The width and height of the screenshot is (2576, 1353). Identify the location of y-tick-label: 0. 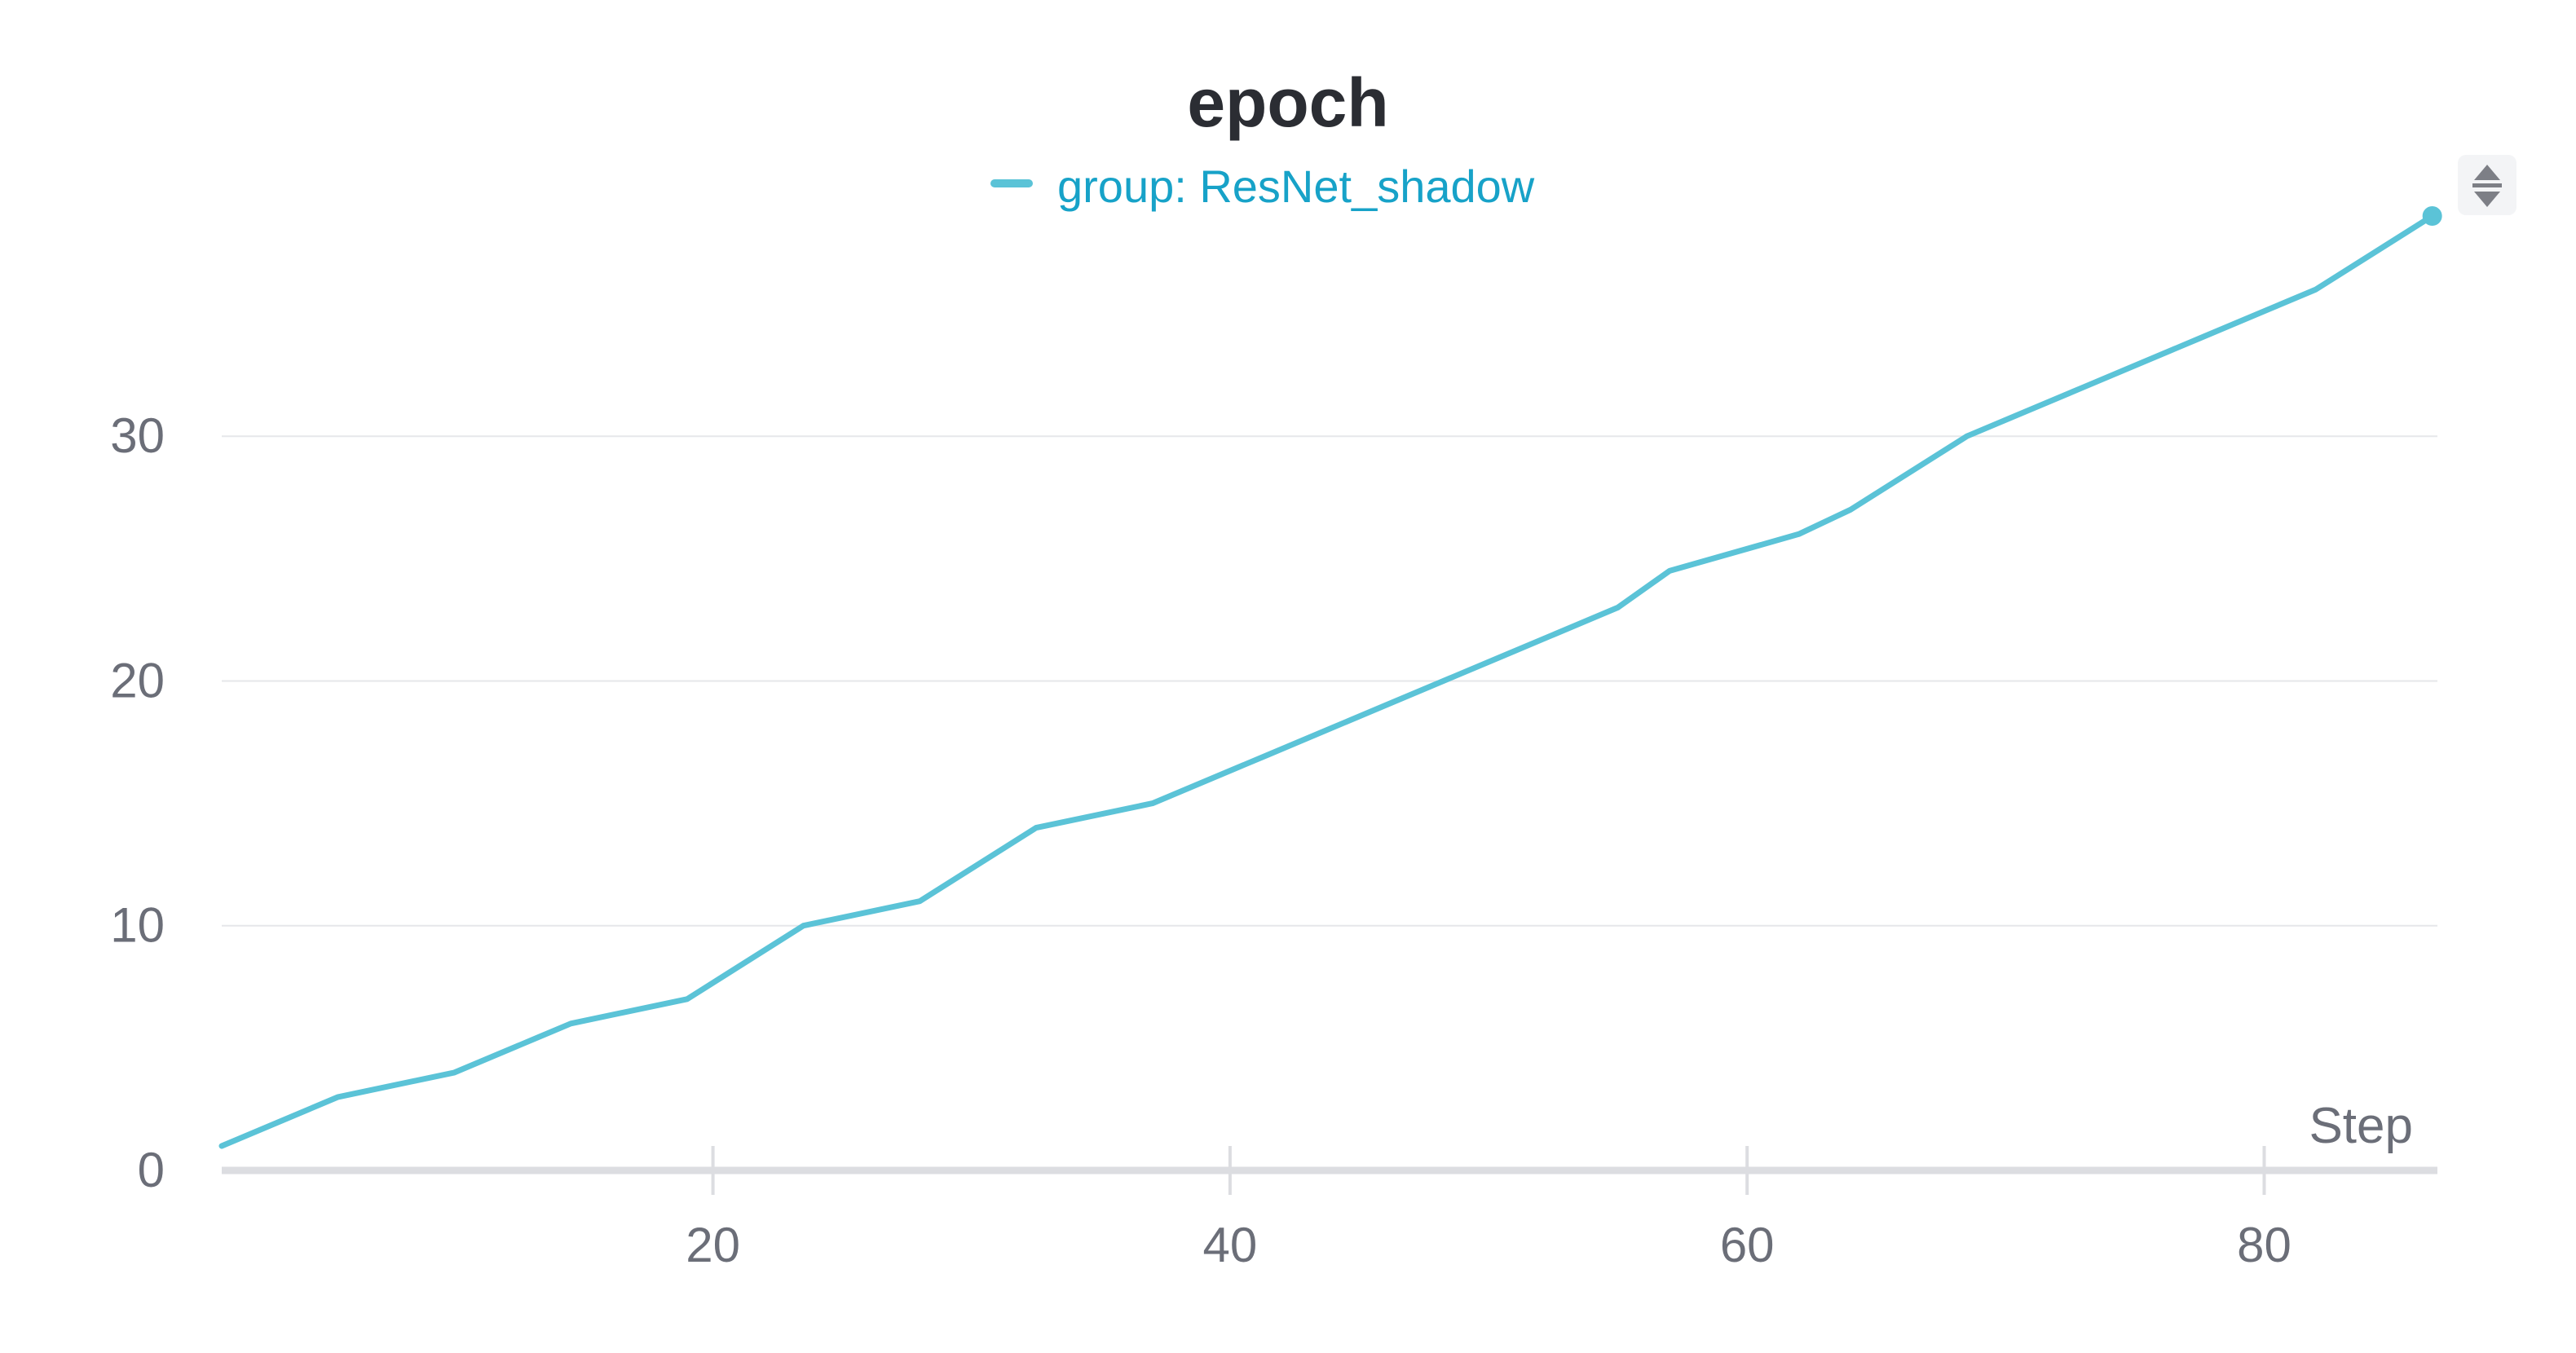
(151, 1170).